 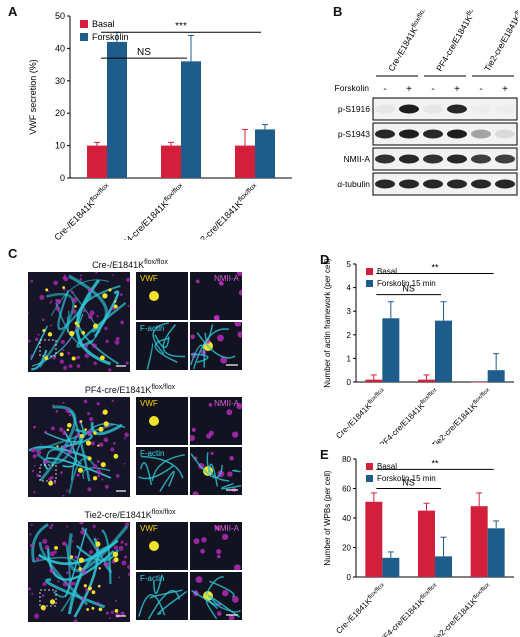 I want to click on legend-label: Basal, so click(x=387, y=466).